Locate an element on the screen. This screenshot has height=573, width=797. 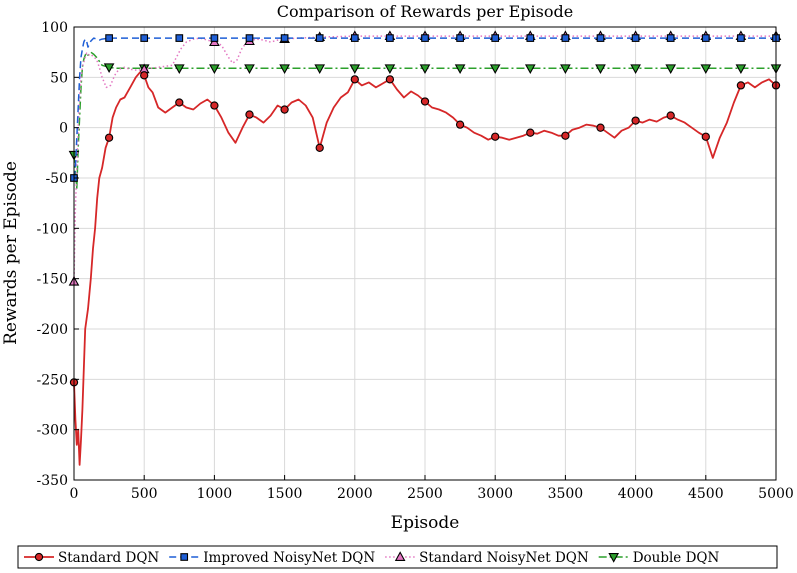
y-tick-label: -100 is located at coordinates (52, 229).